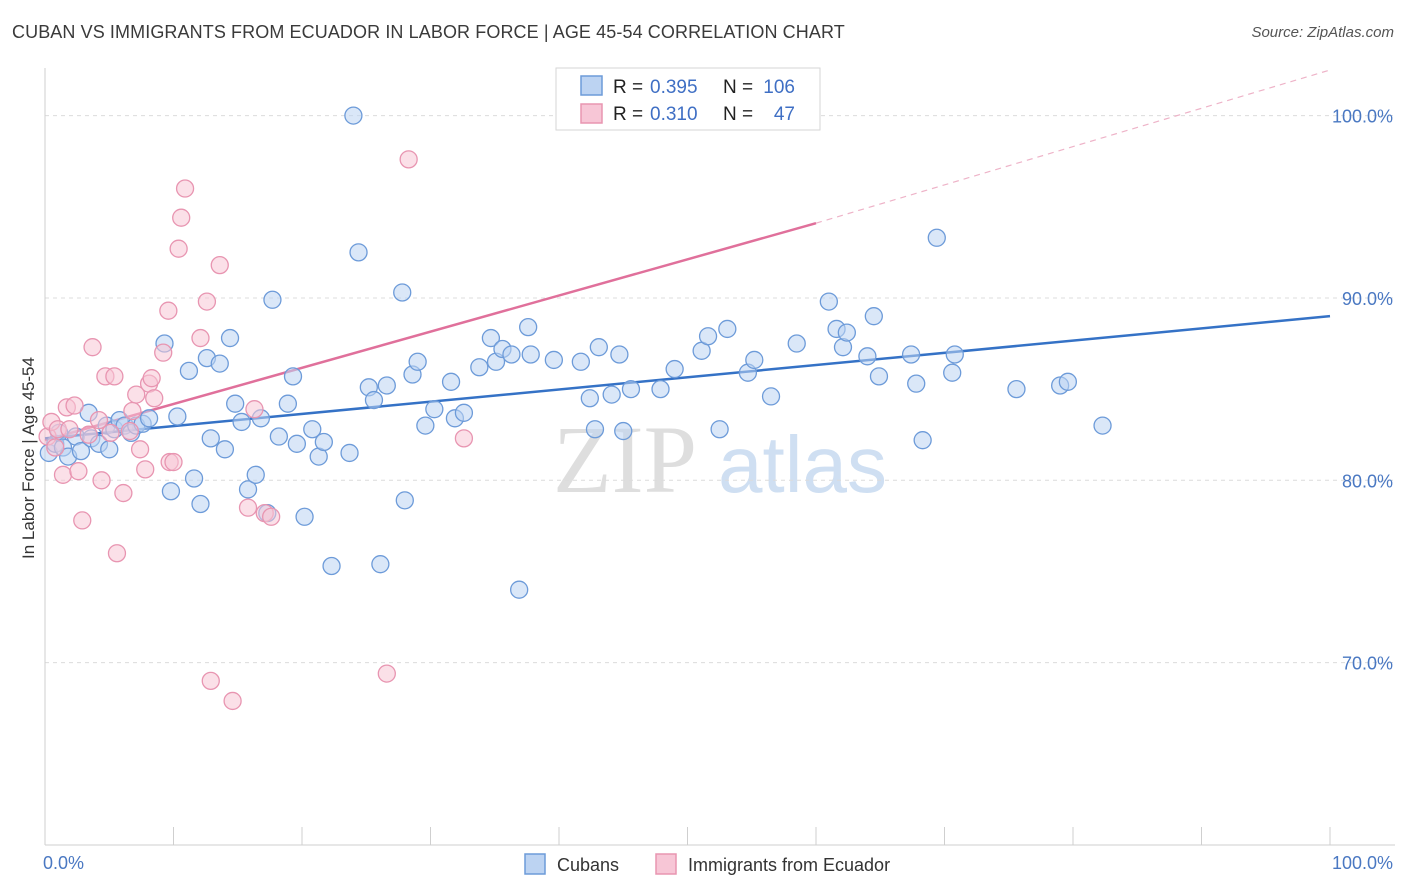 Image resolution: width=1406 pixels, height=892 pixels. What do you see at coordinates (628, 87) in the screenshot?
I see `legend-r-label-cubans: R =` at bounding box center [628, 87].